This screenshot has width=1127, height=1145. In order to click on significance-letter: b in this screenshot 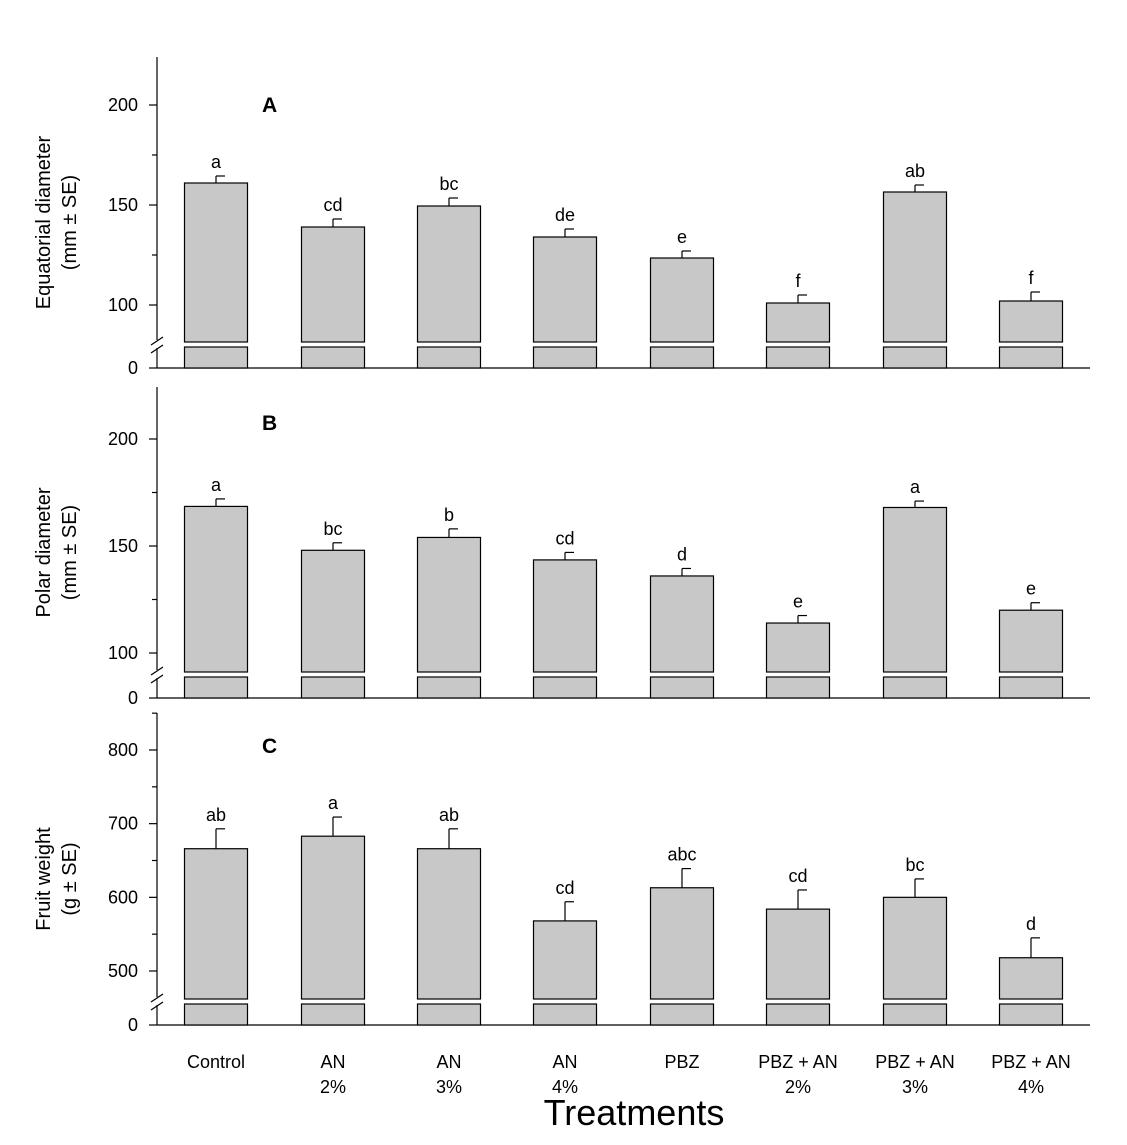, I will do `click(449, 515)`.